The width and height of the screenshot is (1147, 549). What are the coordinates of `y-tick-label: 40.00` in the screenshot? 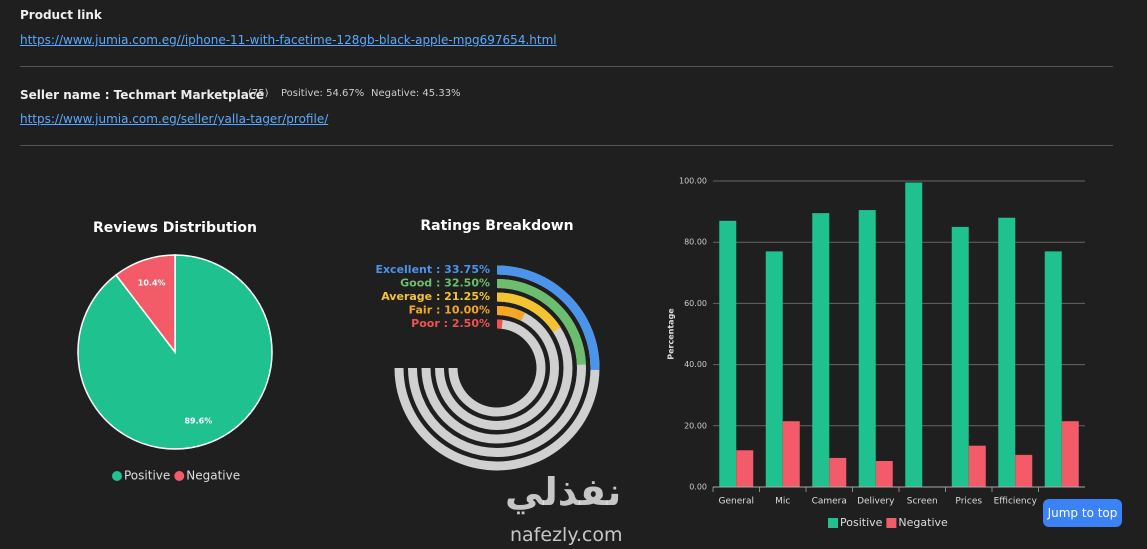 It's located at (695, 364).